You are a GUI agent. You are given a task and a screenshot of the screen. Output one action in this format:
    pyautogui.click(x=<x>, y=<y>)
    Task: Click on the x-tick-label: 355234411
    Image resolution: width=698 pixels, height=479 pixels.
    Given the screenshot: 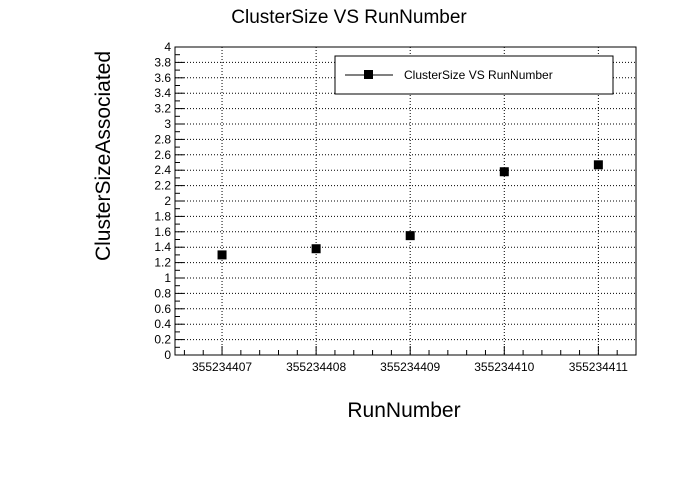 What is the action you would take?
    pyautogui.click(x=599, y=367)
    